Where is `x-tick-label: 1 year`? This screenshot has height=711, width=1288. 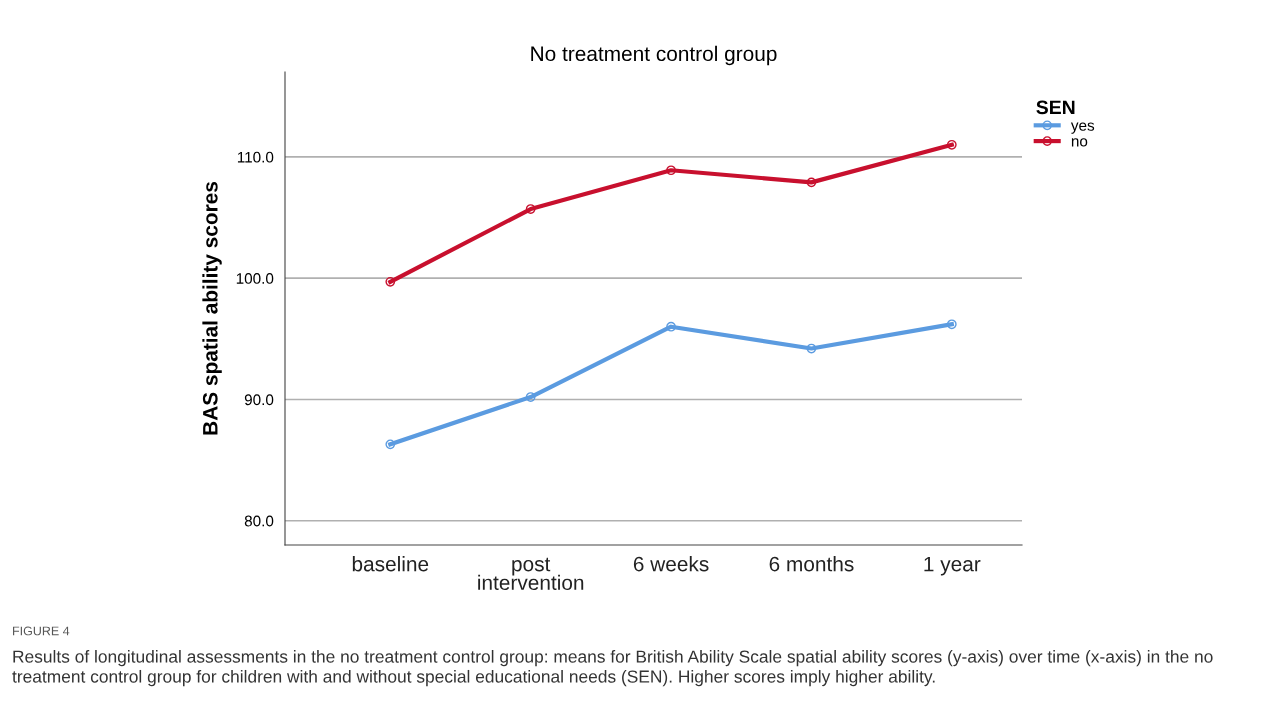 x-tick-label: 1 year is located at coordinates (952, 566).